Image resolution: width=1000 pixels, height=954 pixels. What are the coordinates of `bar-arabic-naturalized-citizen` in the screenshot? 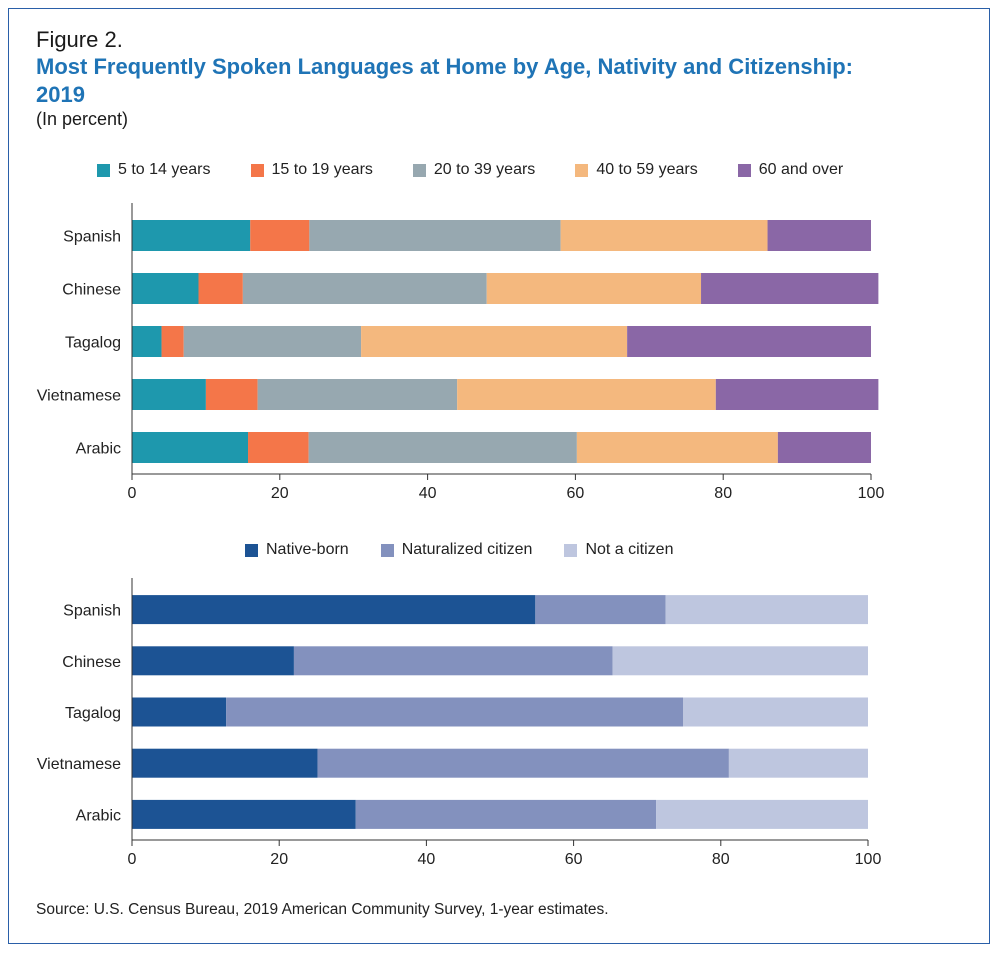 It's located at (506, 814).